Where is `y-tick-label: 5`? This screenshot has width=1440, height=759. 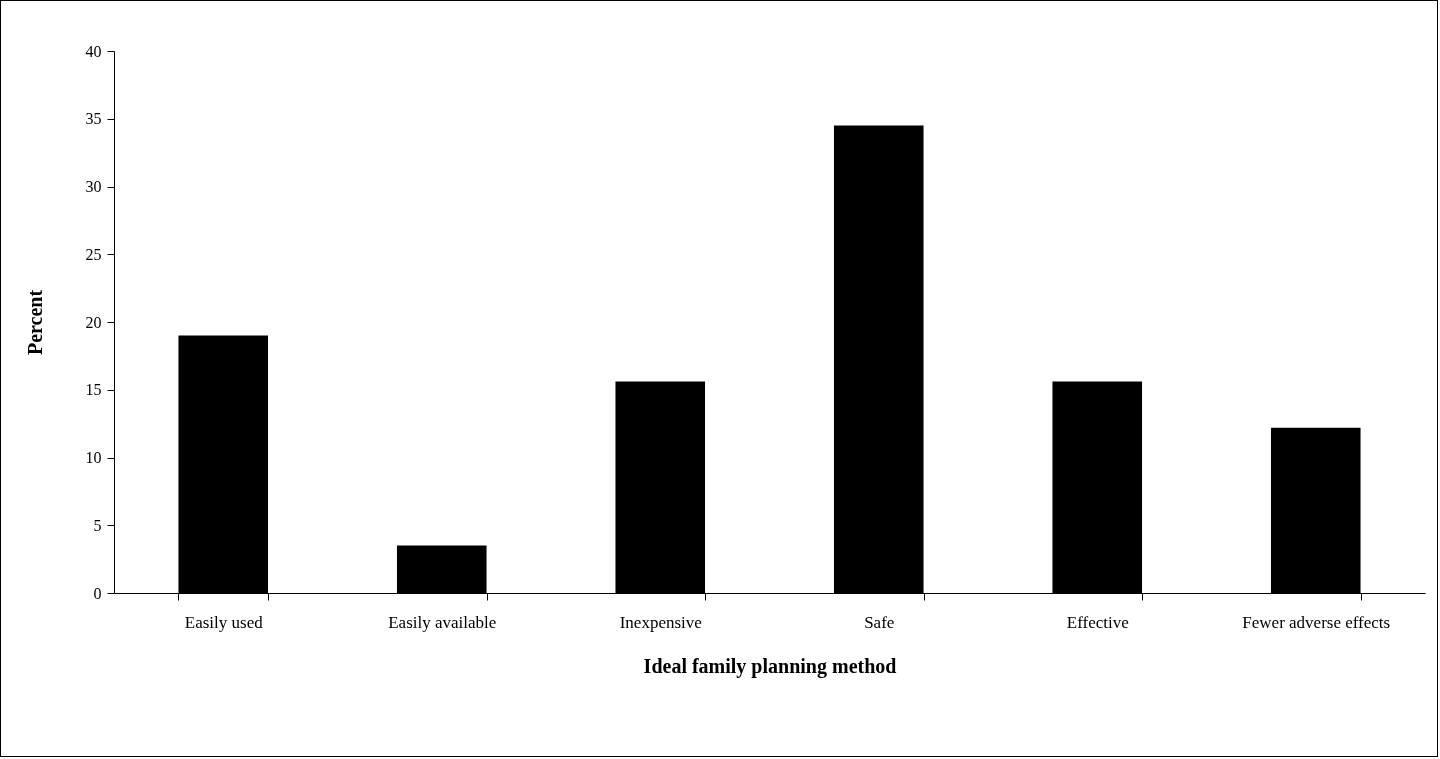
y-tick-label: 5 is located at coordinates (97, 525).